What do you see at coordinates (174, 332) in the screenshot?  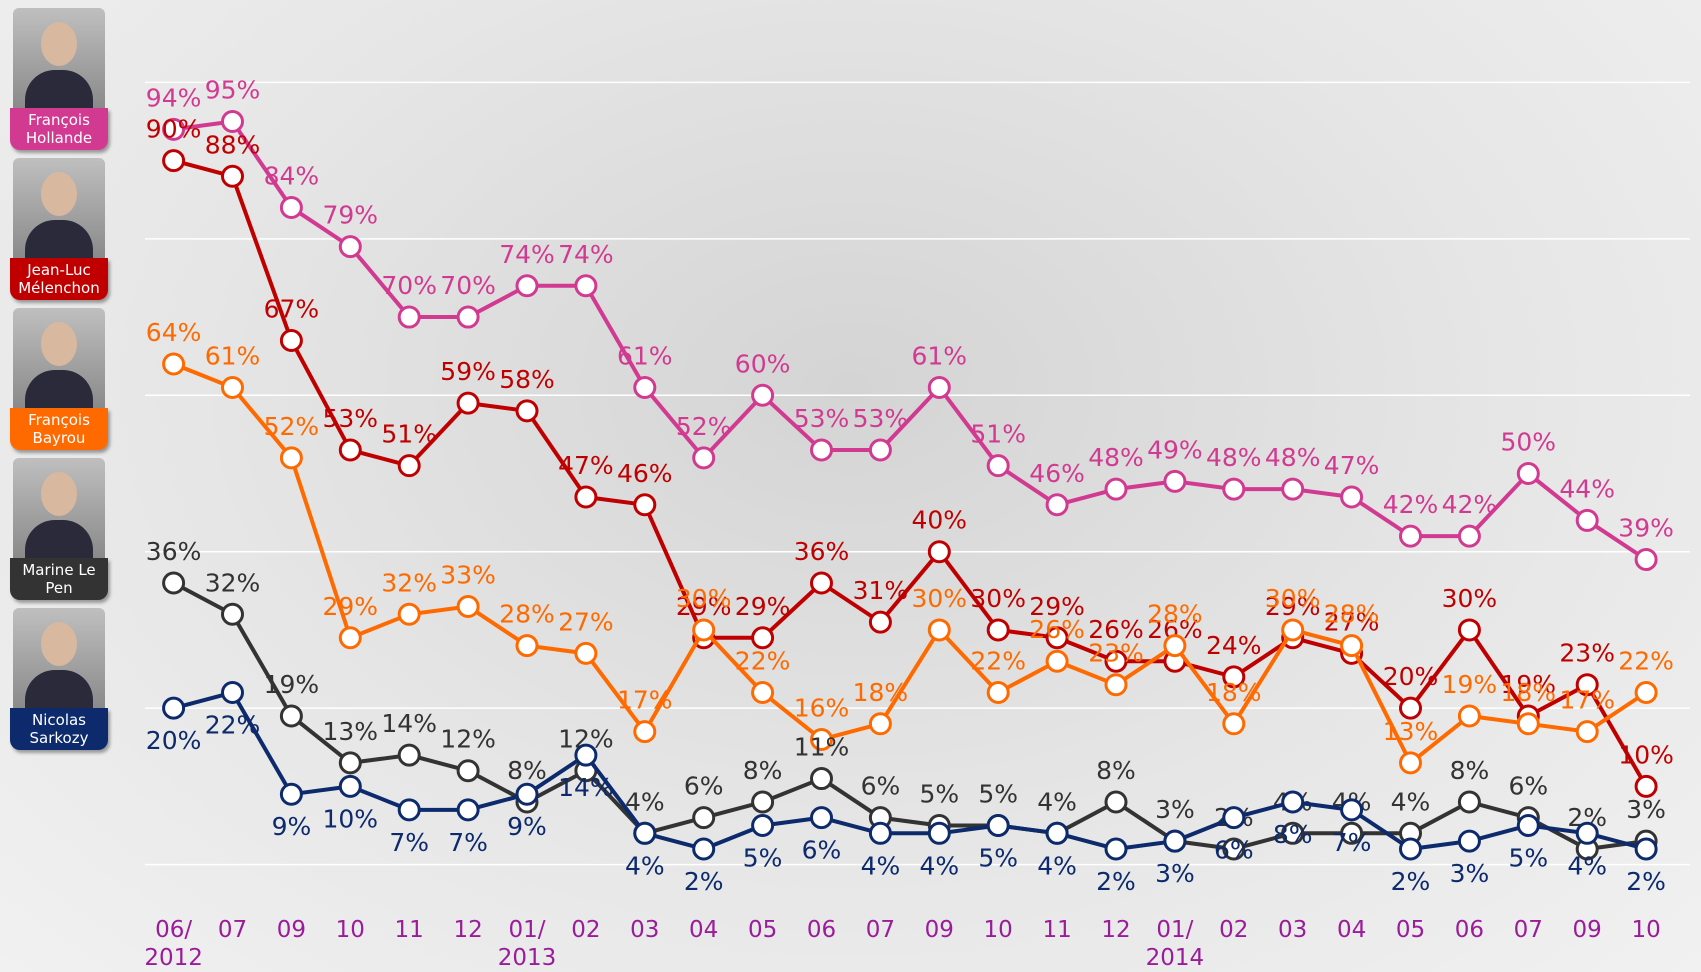 I see `data-label: 64%` at bounding box center [174, 332].